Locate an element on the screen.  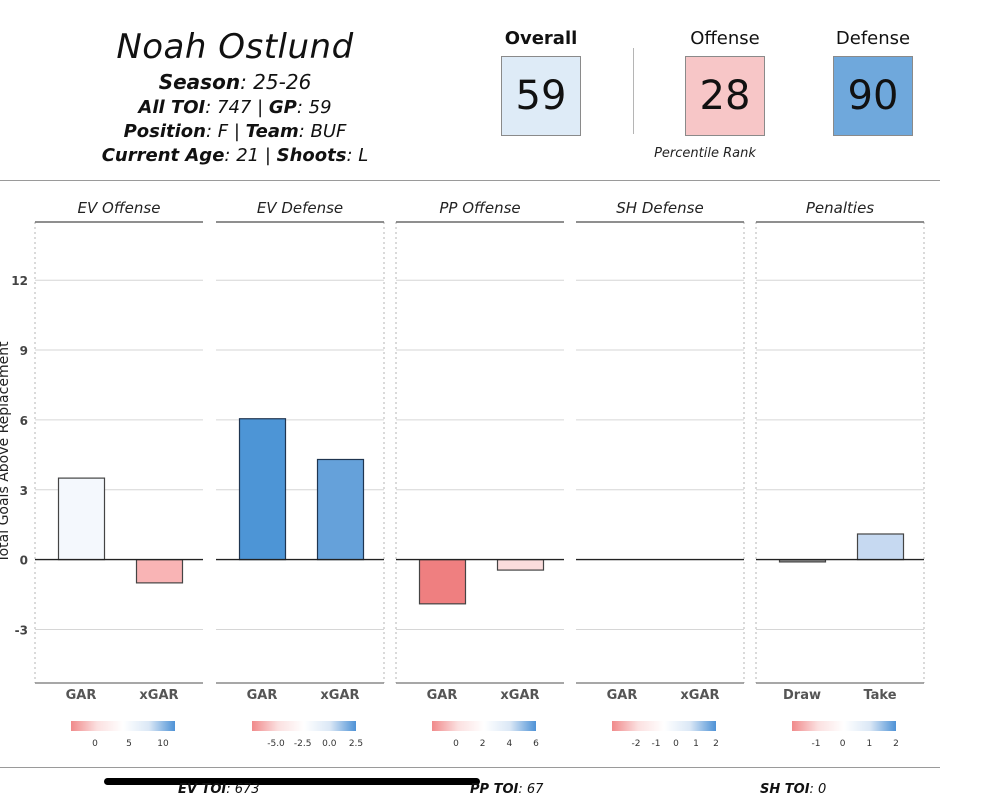
bar-take is located at coordinates (880, 547).